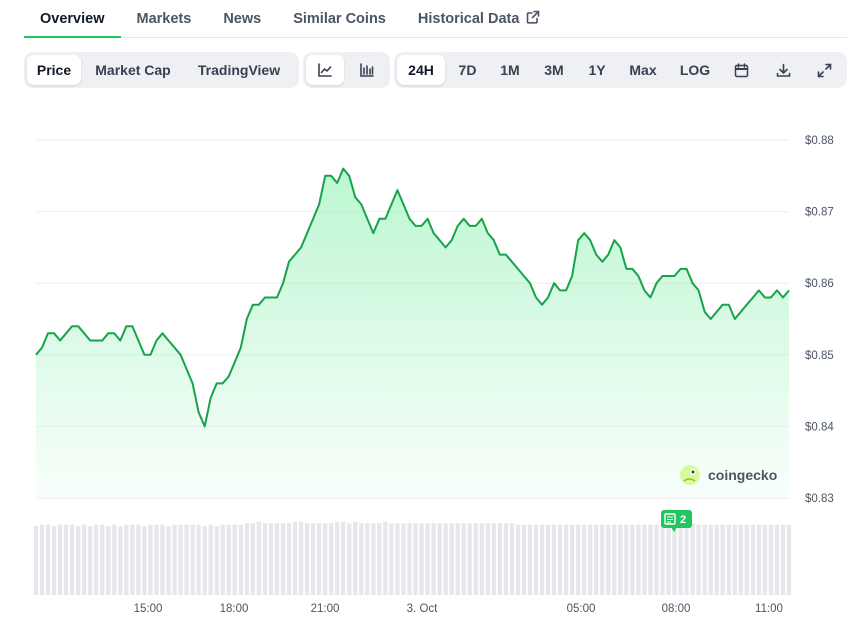 The width and height of the screenshot is (847, 624). What do you see at coordinates (533, 19) in the screenshot?
I see `external-link-icon` at bounding box center [533, 19].